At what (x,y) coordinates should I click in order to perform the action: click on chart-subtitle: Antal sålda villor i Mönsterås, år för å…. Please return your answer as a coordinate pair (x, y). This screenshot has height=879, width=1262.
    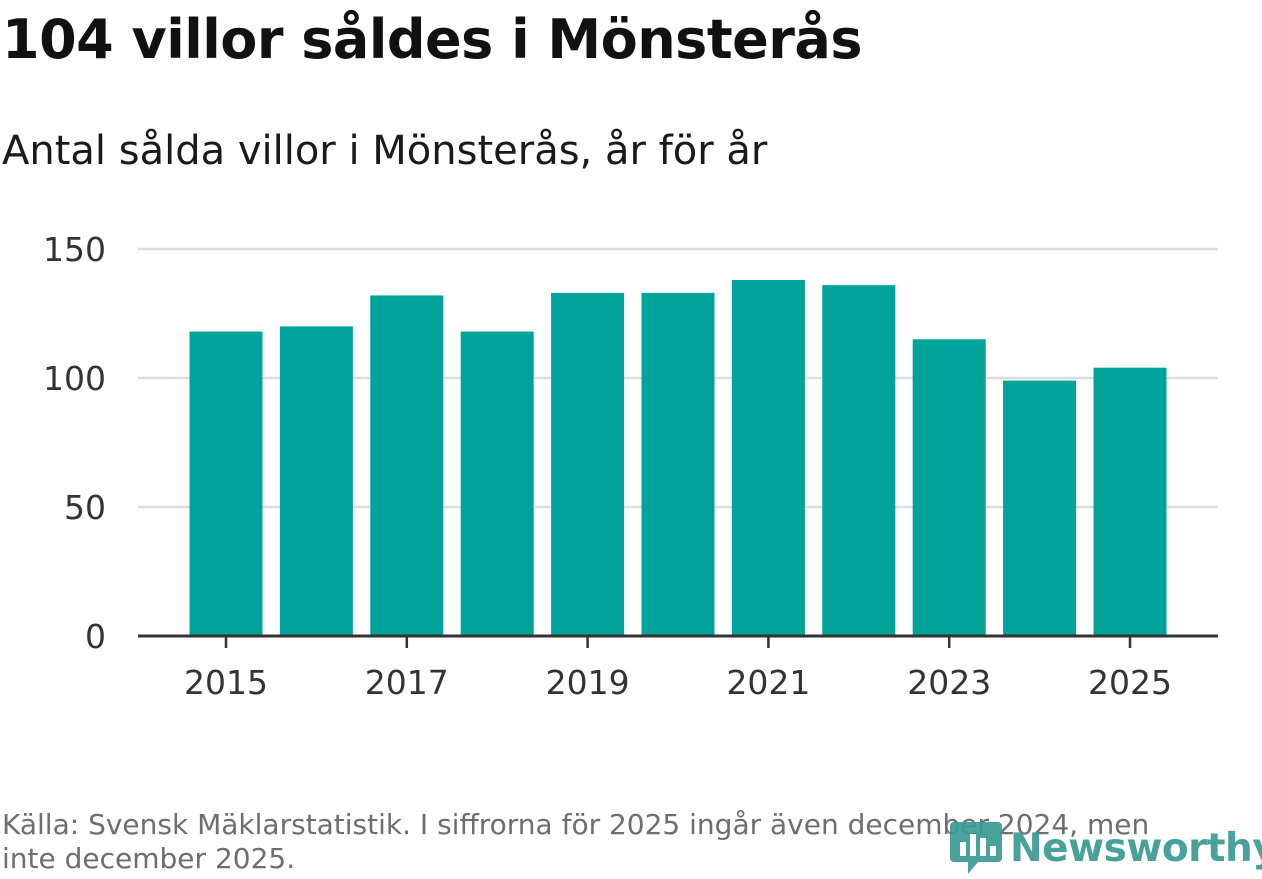
    Looking at the image, I should click on (385, 151).